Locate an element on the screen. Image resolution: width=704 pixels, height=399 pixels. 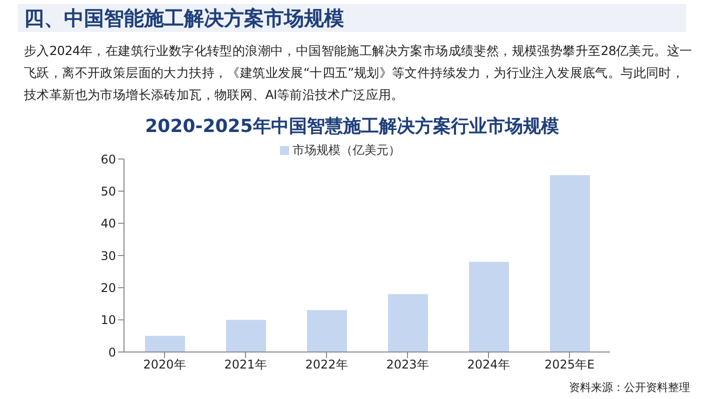
text: 四、中国智能施工解决方案市场规模 is located at coordinates (352, 18).